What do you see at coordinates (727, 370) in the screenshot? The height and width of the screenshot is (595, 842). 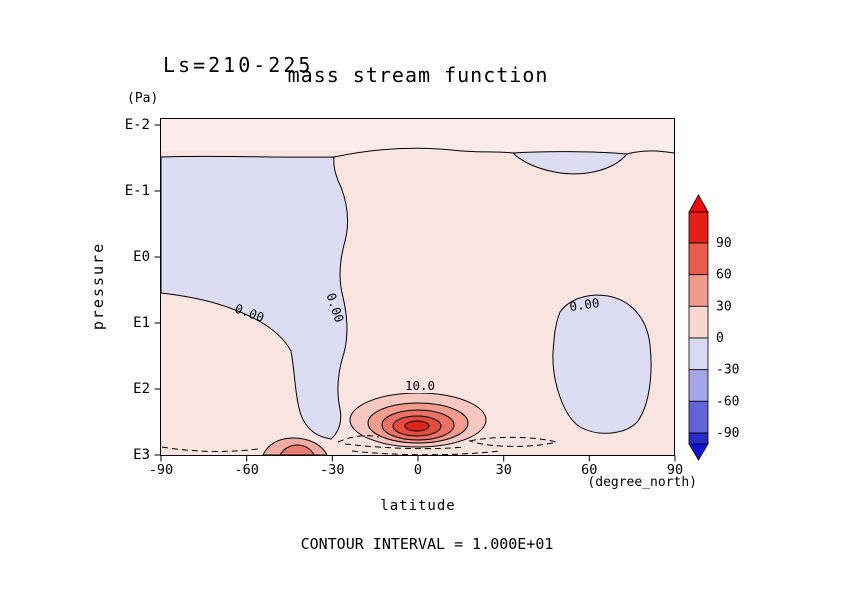 I see `colorbar-label: -30` at bounding box center [727, 370].